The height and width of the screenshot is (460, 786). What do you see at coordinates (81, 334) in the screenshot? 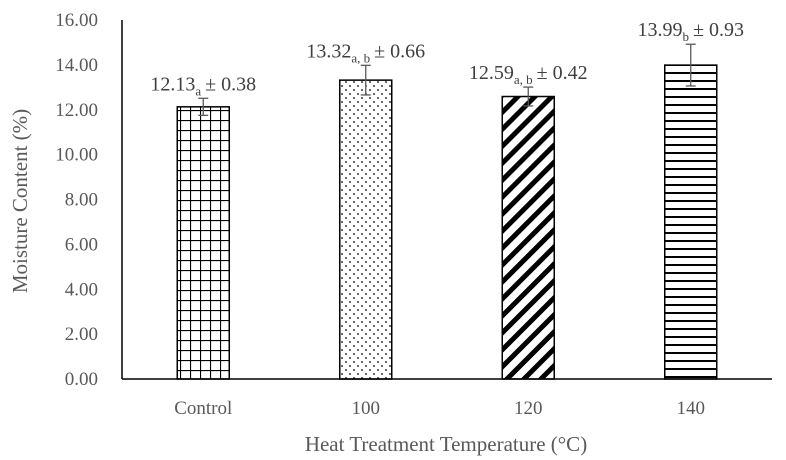
I see `y-tick-label: 2.00` at bounding box center [81, 334].